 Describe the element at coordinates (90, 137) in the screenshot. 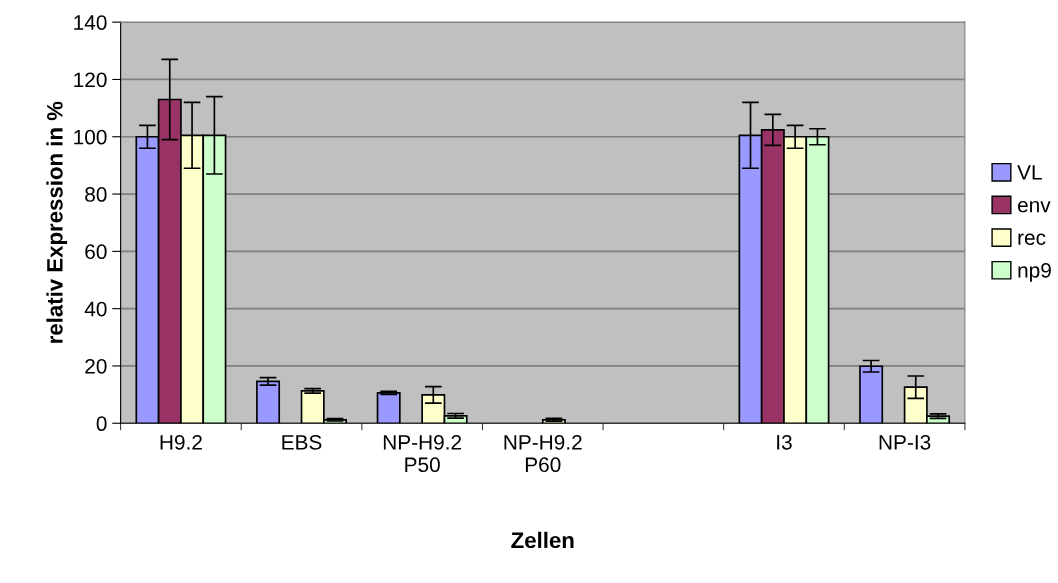

I see `y-tick-label: 100` at that location.